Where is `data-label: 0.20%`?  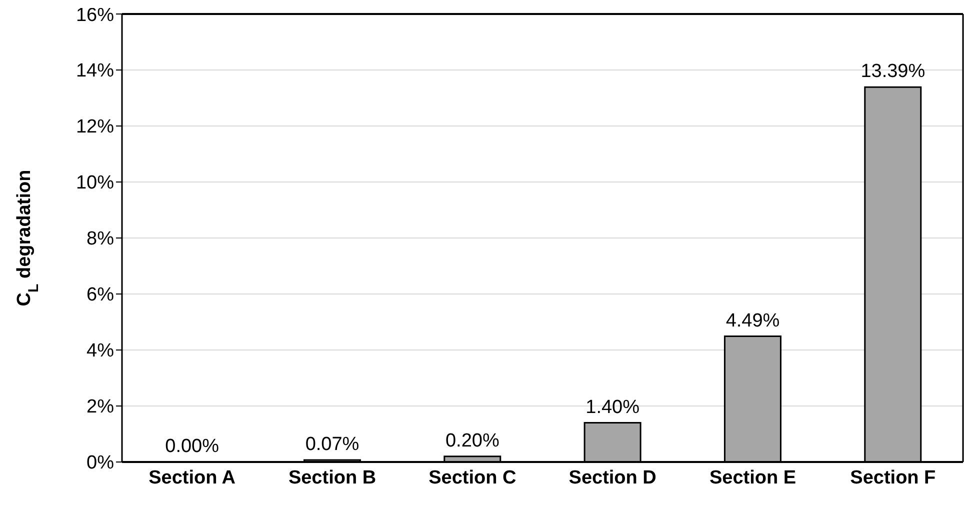
data-label: 0.20% is located at coordinates (472, 441).